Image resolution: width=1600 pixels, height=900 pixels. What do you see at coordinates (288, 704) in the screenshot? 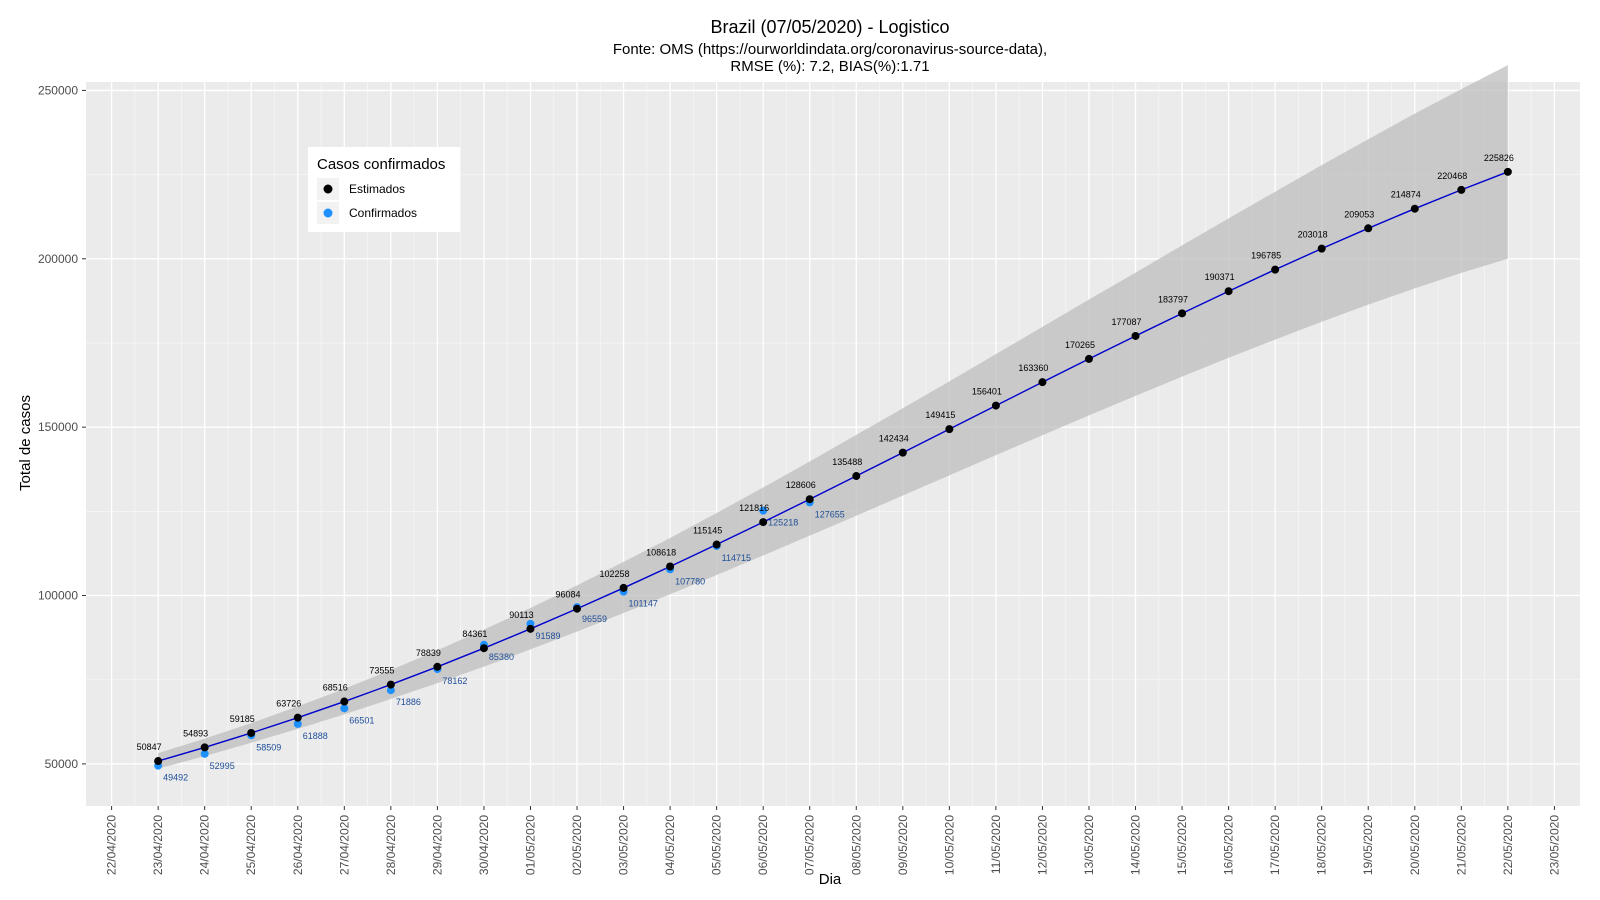
I see `estimados-value-label: 63726` at bounding box center [288, 704].